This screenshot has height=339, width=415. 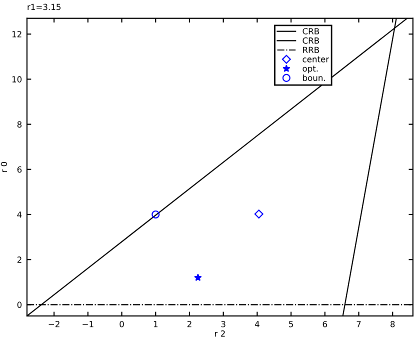 What do you see at coordinates (122, 324) in the screenshot?
I see `x-tick-label: 0` at bounding box center [122, 324].